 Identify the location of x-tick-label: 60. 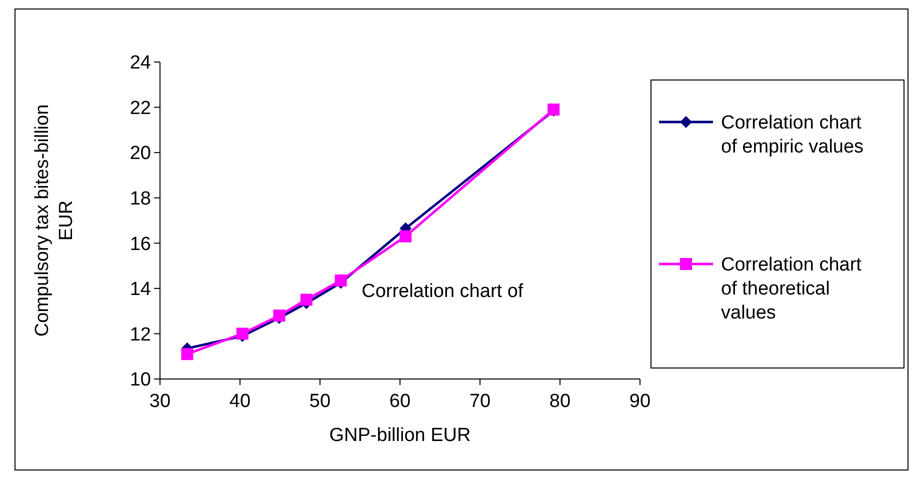
(400, 401).